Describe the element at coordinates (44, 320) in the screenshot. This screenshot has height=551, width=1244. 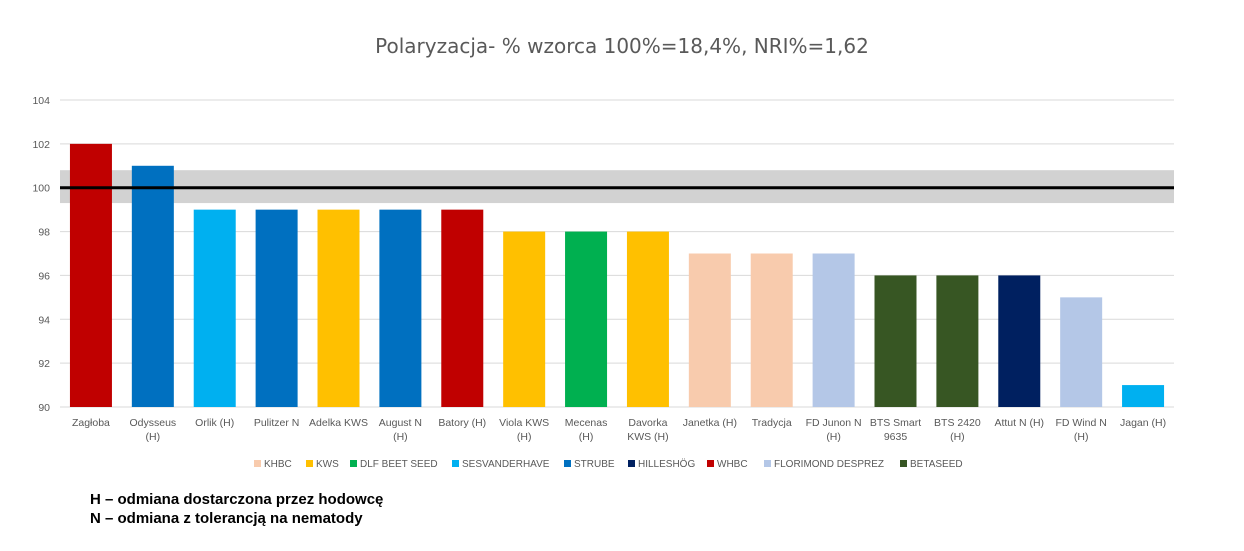
I see `y-tick-label: 94` at that location.